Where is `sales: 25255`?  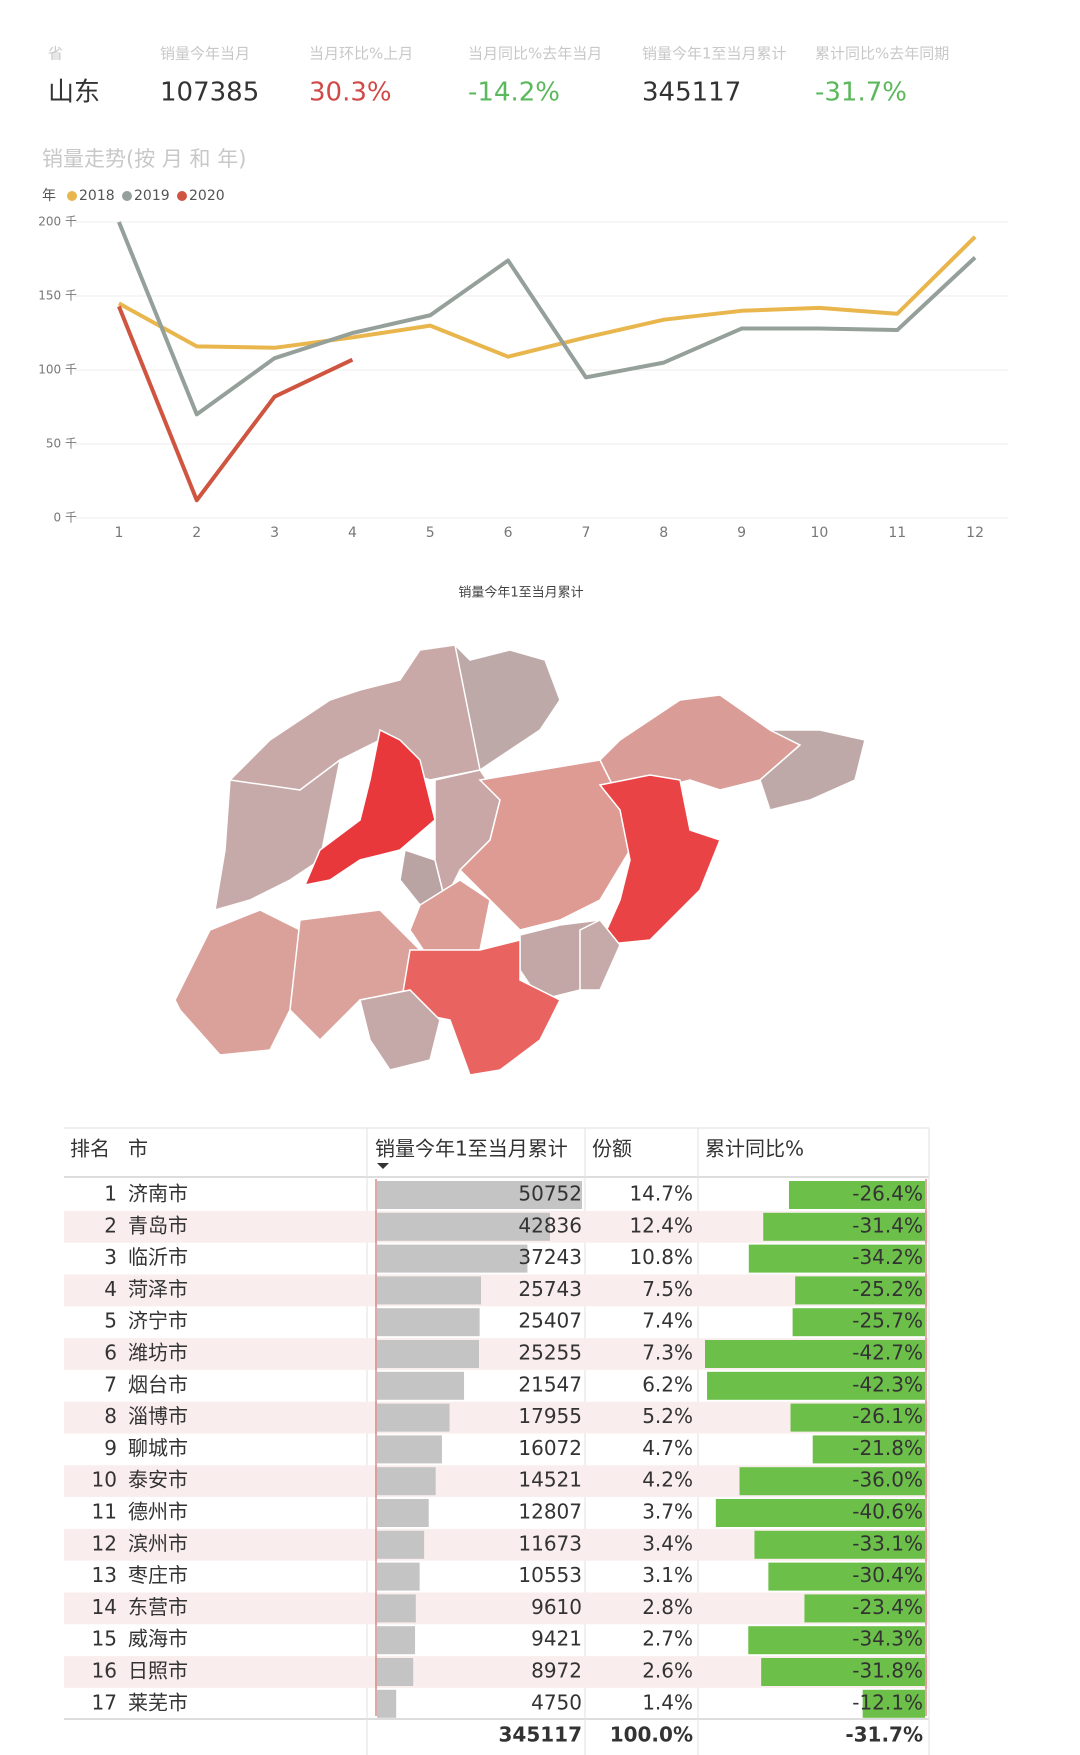
sales: 25255 is located at coordinates (550, 1353).